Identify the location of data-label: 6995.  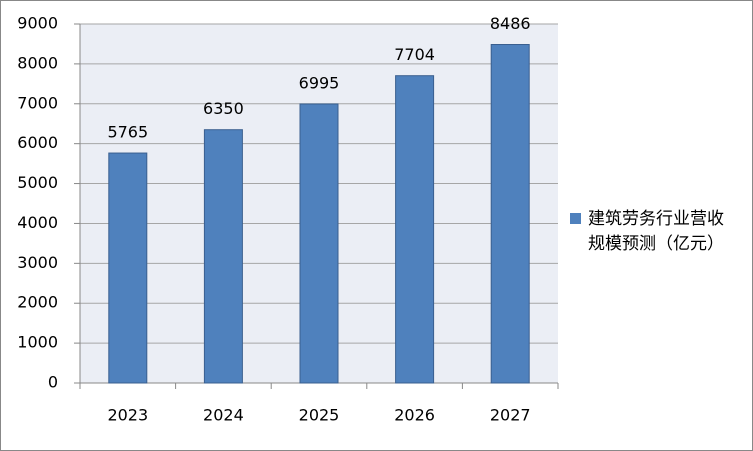
(319, 82).